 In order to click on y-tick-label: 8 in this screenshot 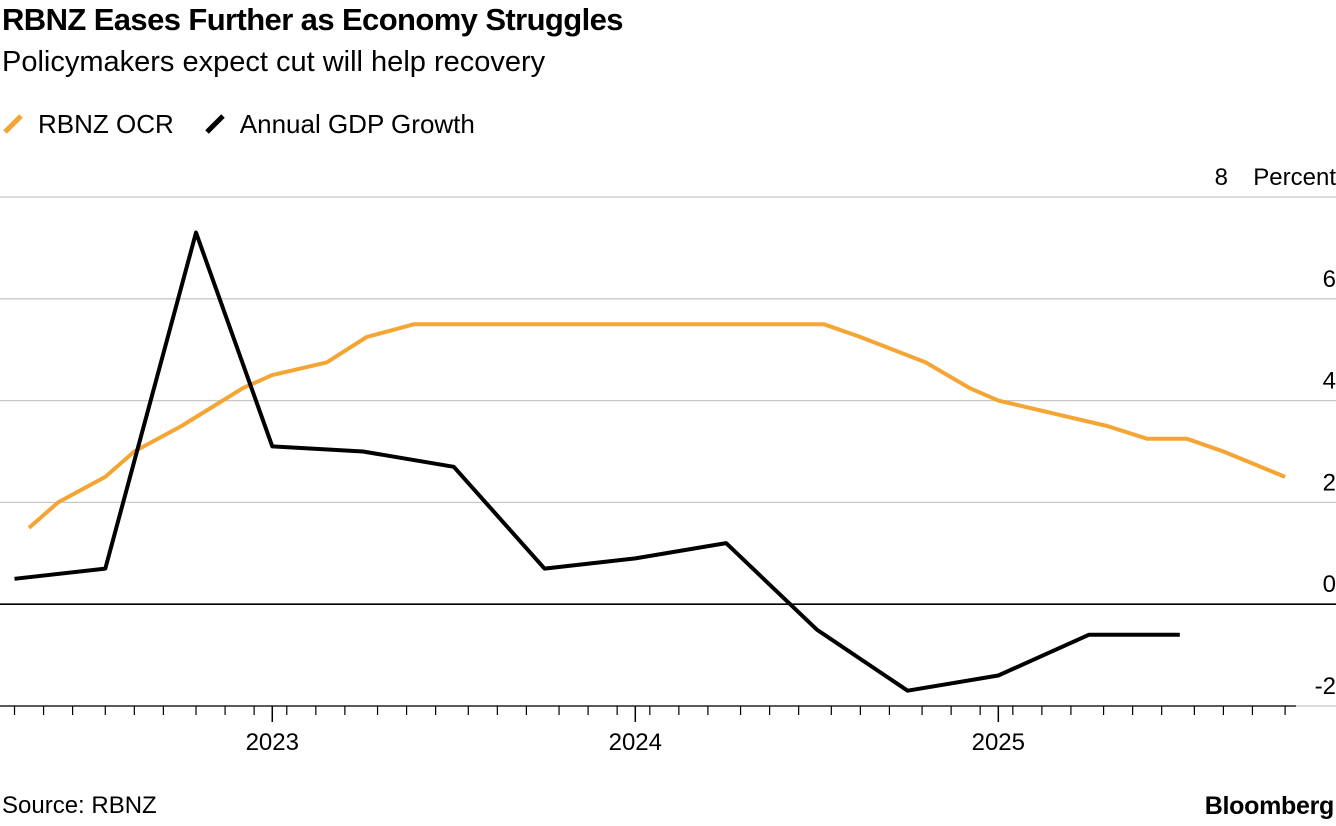, I will do `click(1221, 177)`.